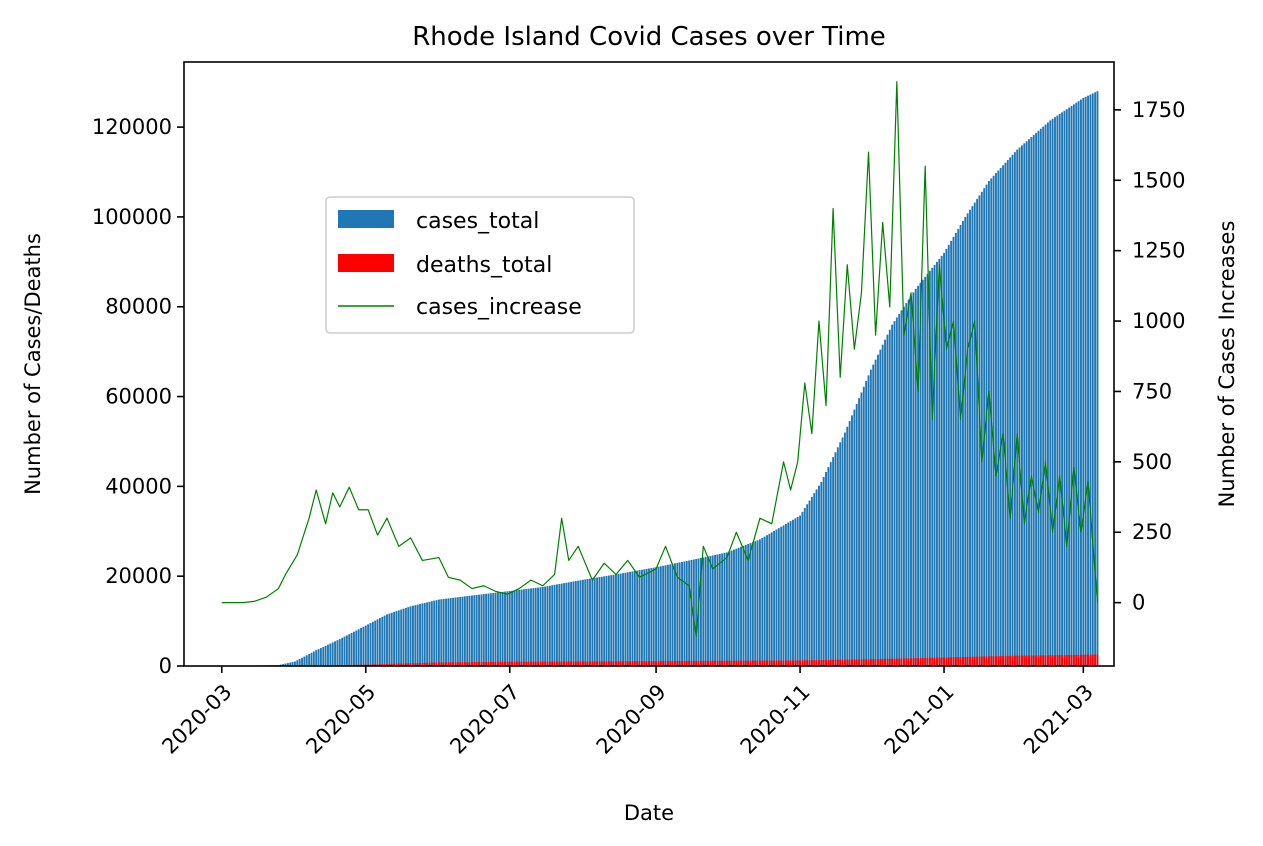 Image resolution: width=1263 pixels, height=846 pixels. I want to click on y-tick-label-left: 40000, so click(138, 486).